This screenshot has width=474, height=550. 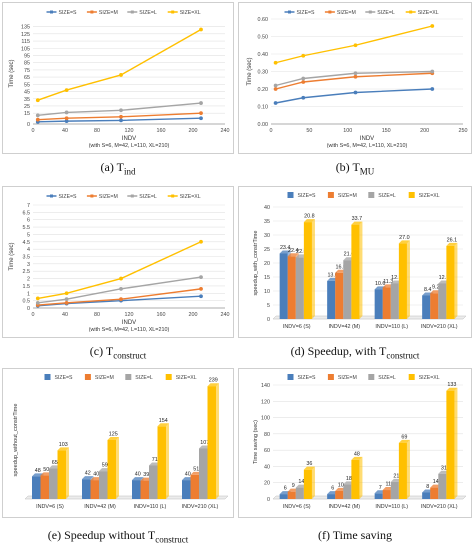 I want to click on y-tick-label: 6.5, so click(x=27, y=213).